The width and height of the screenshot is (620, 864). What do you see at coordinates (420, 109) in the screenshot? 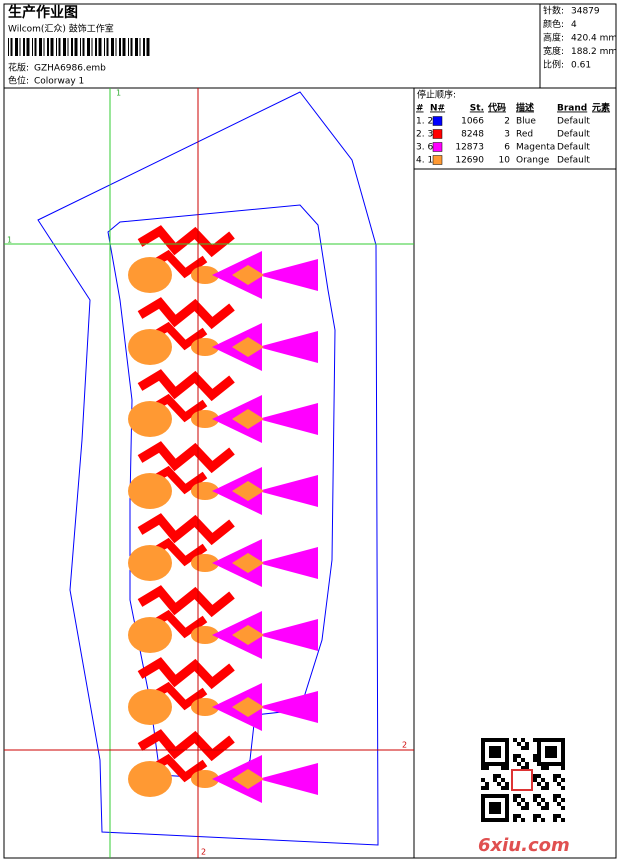
I see `column-header: #` at bounding box center [420, 109].